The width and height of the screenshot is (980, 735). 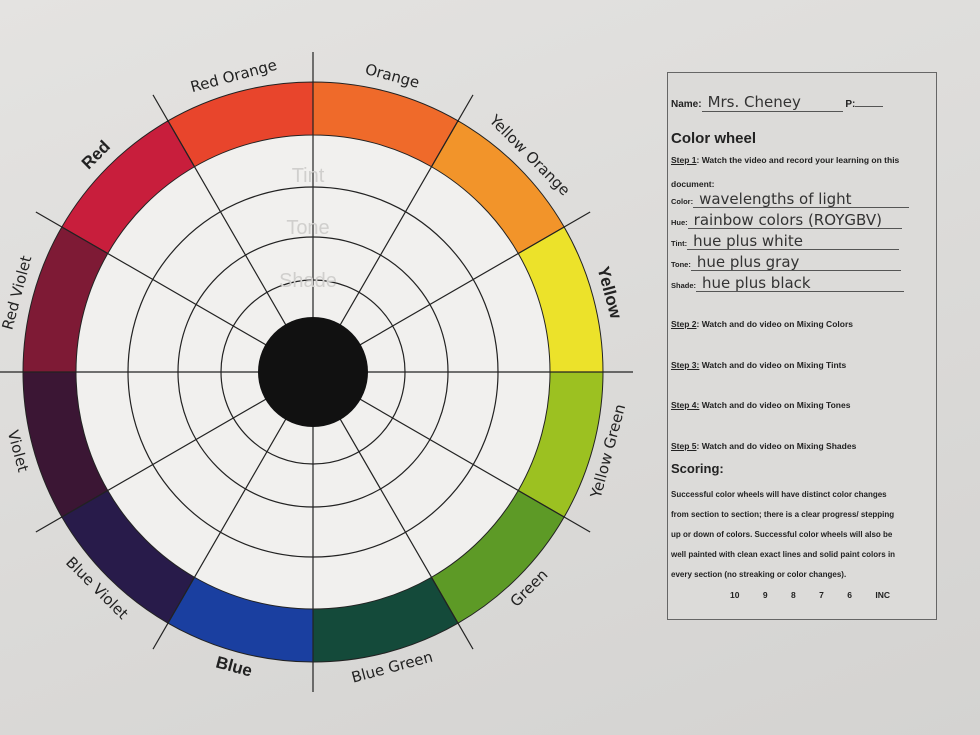 I want to click on field-row: Color: wavelengths of light, so click(x=790, y=199).